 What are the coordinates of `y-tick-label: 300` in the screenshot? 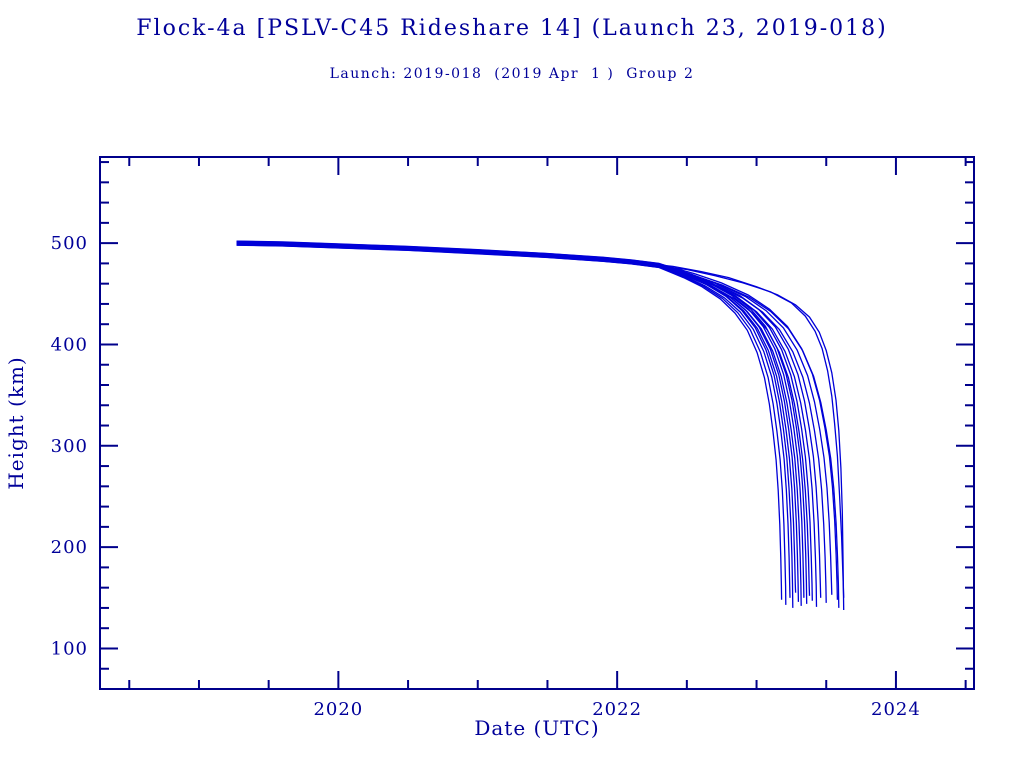 It's located at (69, 446).